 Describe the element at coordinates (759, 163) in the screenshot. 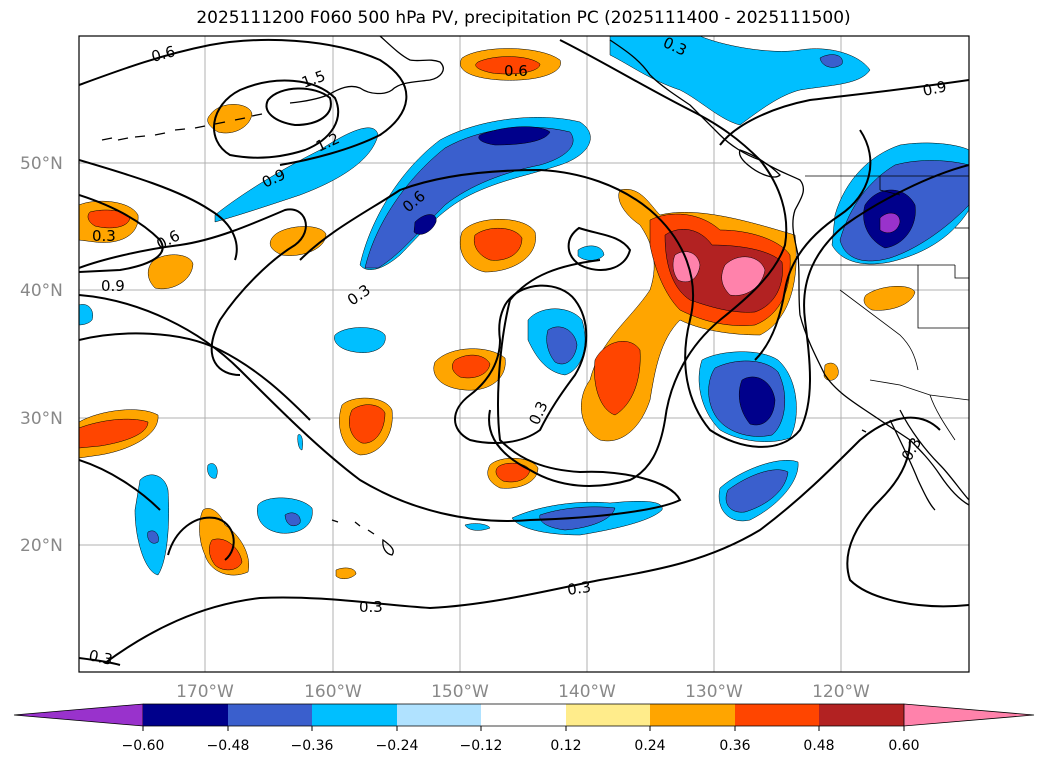

I see `vancouver-island` at that location.